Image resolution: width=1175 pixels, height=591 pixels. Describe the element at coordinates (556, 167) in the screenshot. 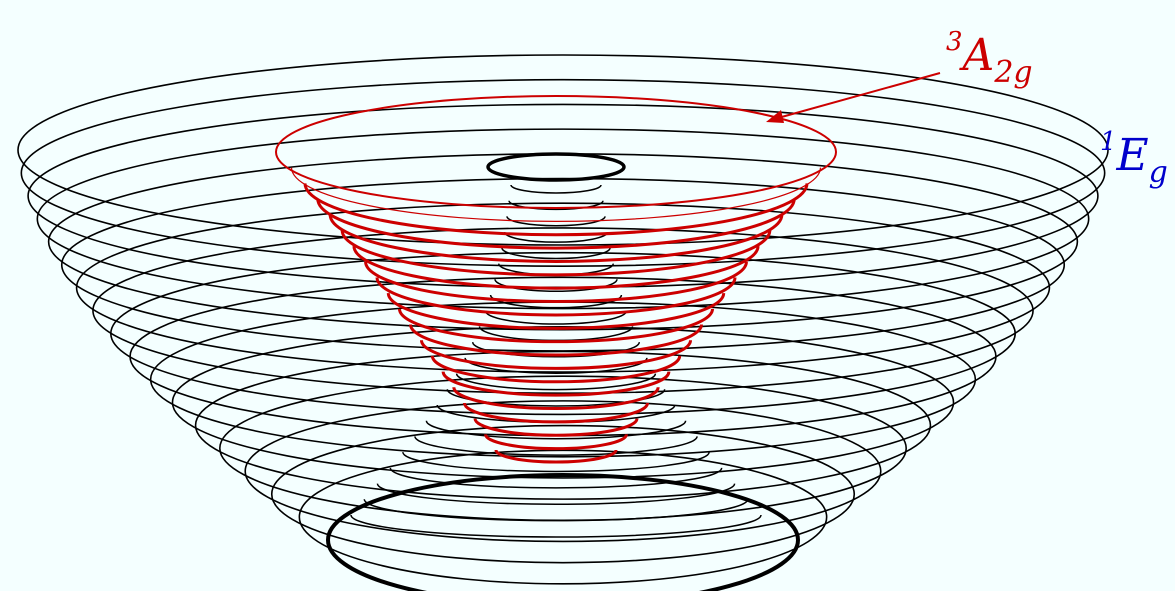

I see `funnel-top-ring` at that location.